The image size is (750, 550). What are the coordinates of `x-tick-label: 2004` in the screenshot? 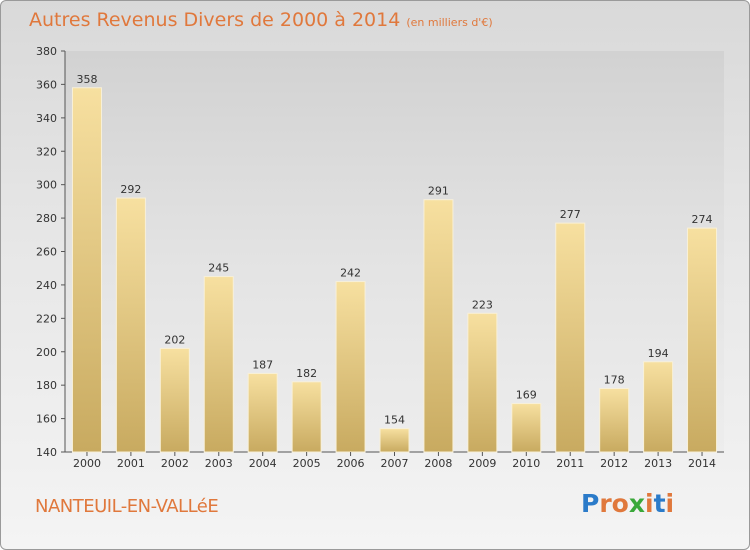 It's located at (263, 463).